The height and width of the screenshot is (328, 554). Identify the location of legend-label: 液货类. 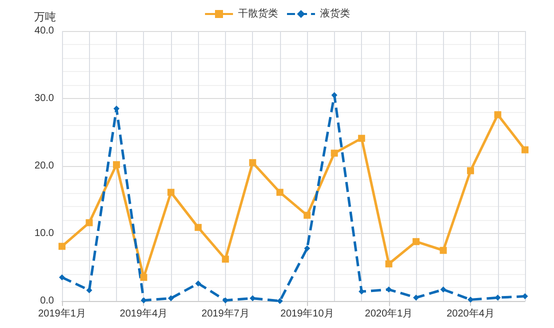
(335, 14).